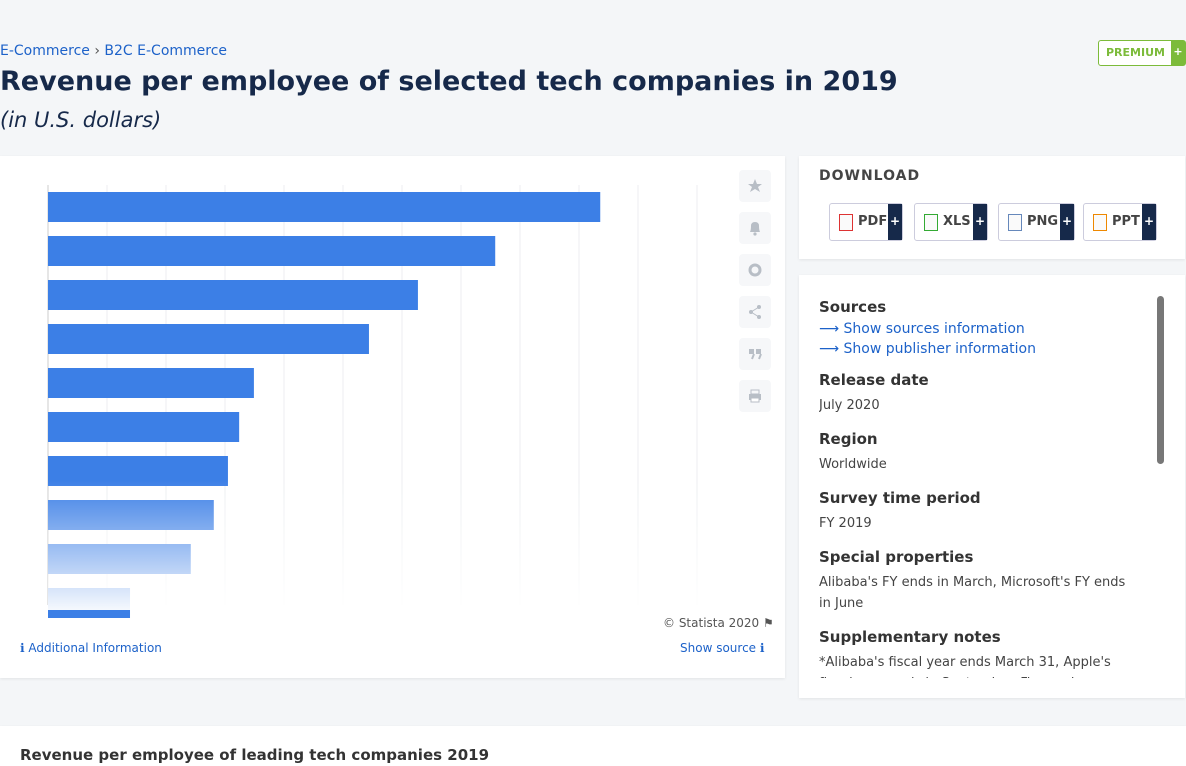  What do you see at coordinates (1160, 380) in the screenshot?
I see `scrollbar` at bounding box center [1160, 380].